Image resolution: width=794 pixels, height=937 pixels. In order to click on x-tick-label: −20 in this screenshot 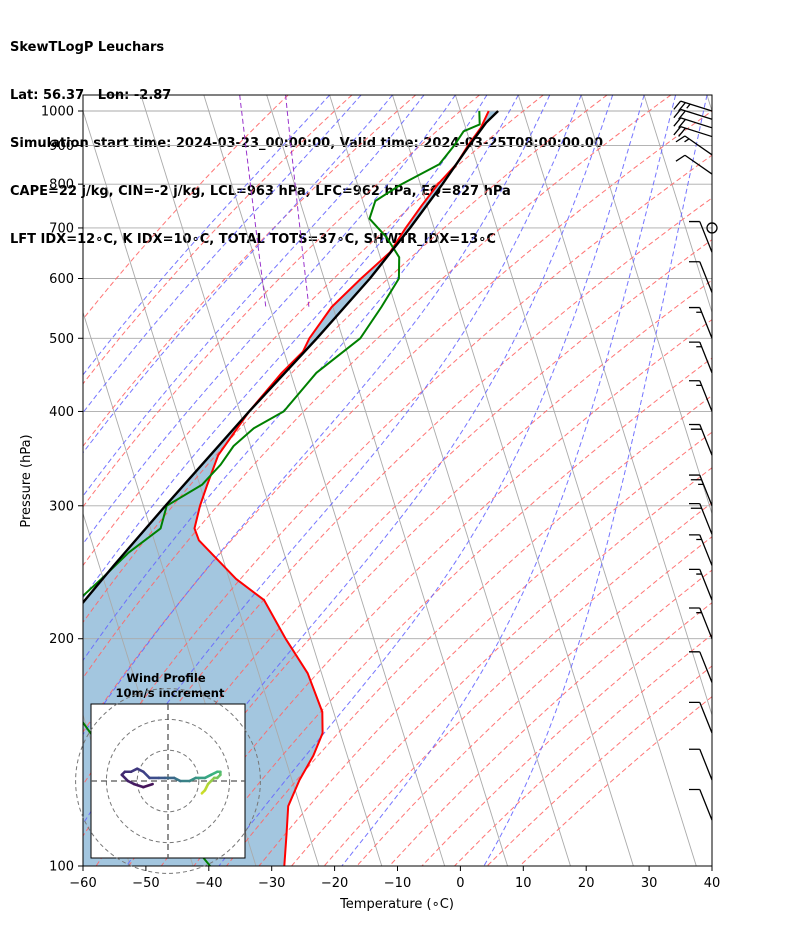, I will do `click(334, 883)`.